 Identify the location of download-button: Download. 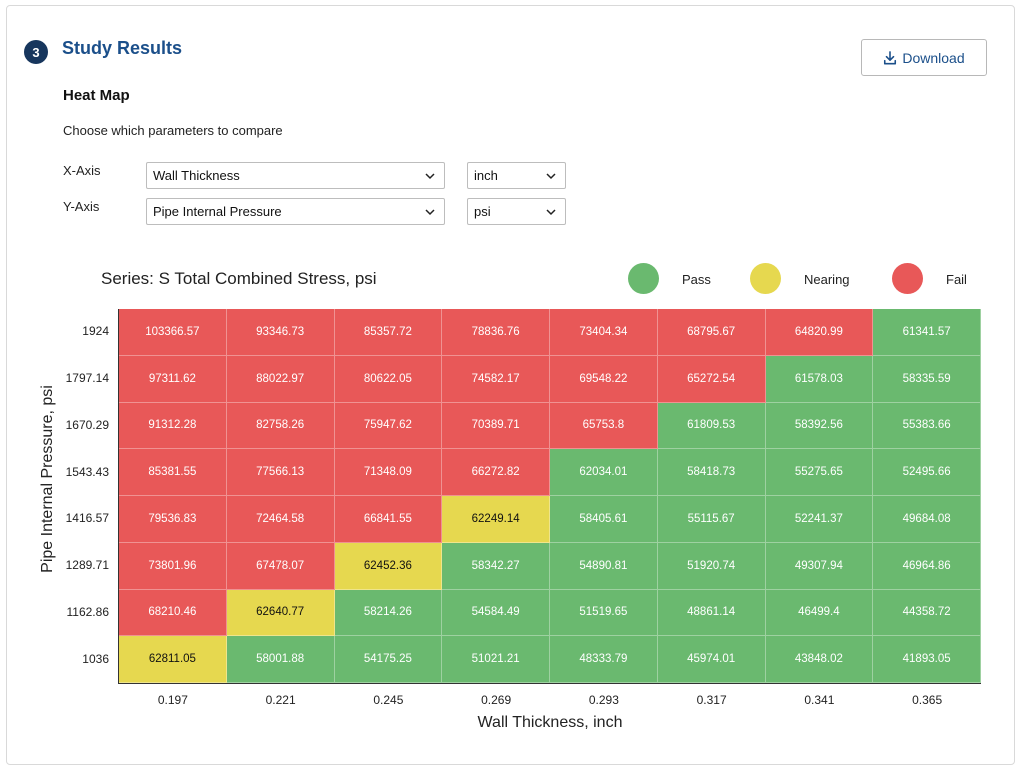
(924, 57).